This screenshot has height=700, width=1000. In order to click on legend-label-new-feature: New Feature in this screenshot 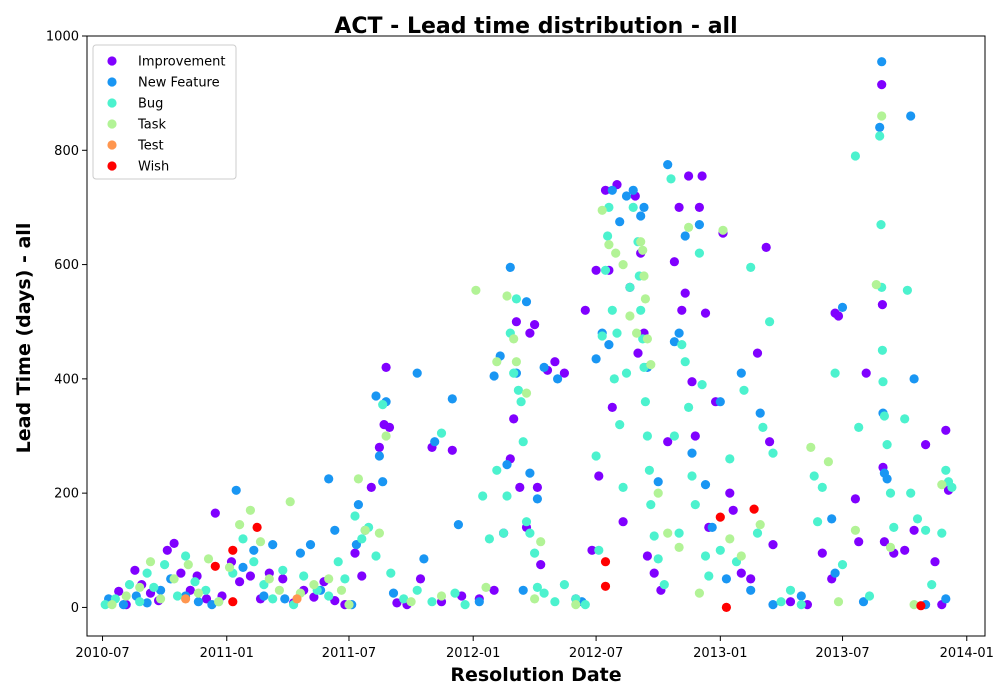, I will do `click(179, 83)`.